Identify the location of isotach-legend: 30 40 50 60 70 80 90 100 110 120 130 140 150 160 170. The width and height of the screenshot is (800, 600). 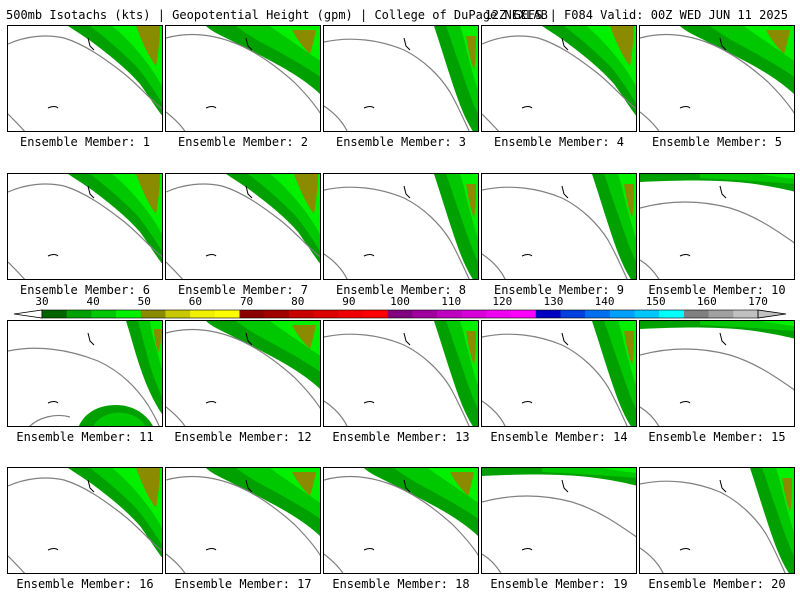
(400, 308).